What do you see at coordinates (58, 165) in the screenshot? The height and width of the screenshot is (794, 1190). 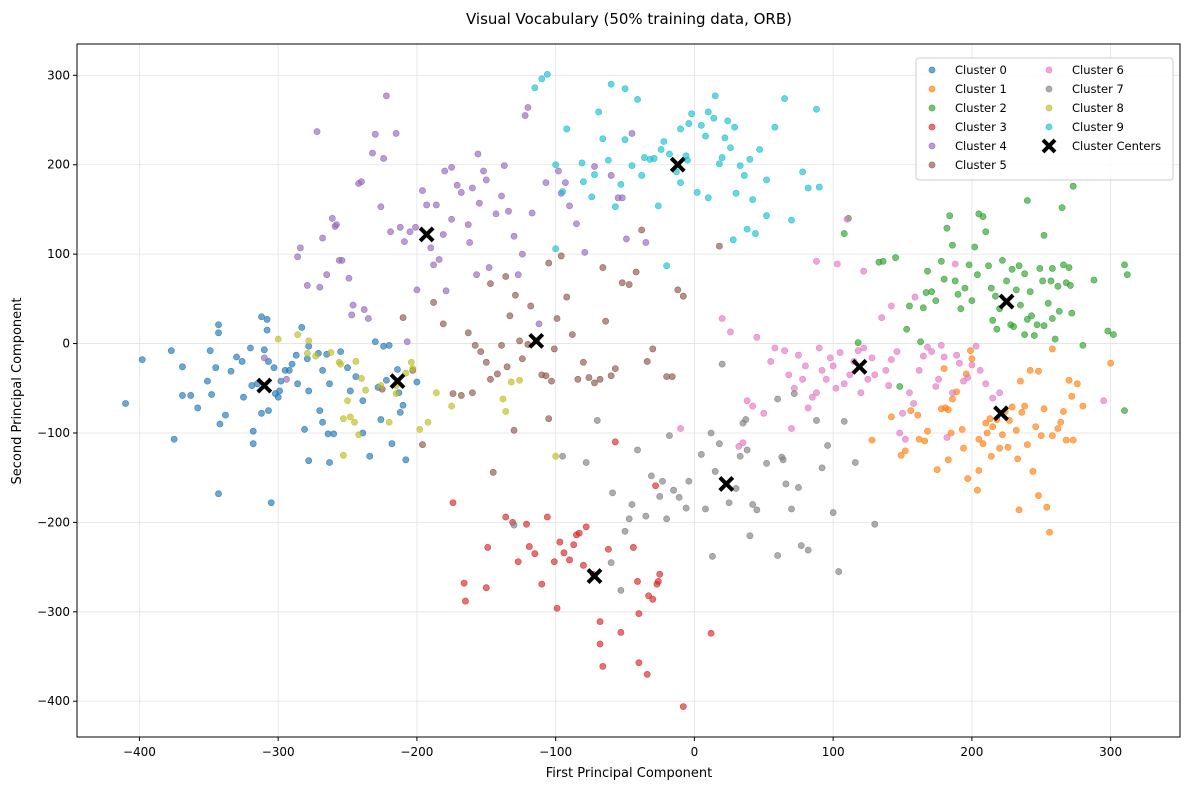 I see `y-tick-label: 200` at bounding box center [58, 165].